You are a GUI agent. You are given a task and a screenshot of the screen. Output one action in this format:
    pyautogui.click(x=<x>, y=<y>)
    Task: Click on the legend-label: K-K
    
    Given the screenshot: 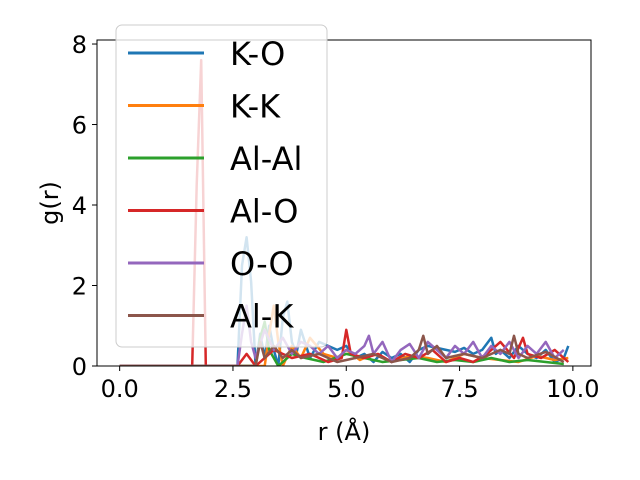 What is the action you would take?
    pyautogui.click(x=255, y=107)
    